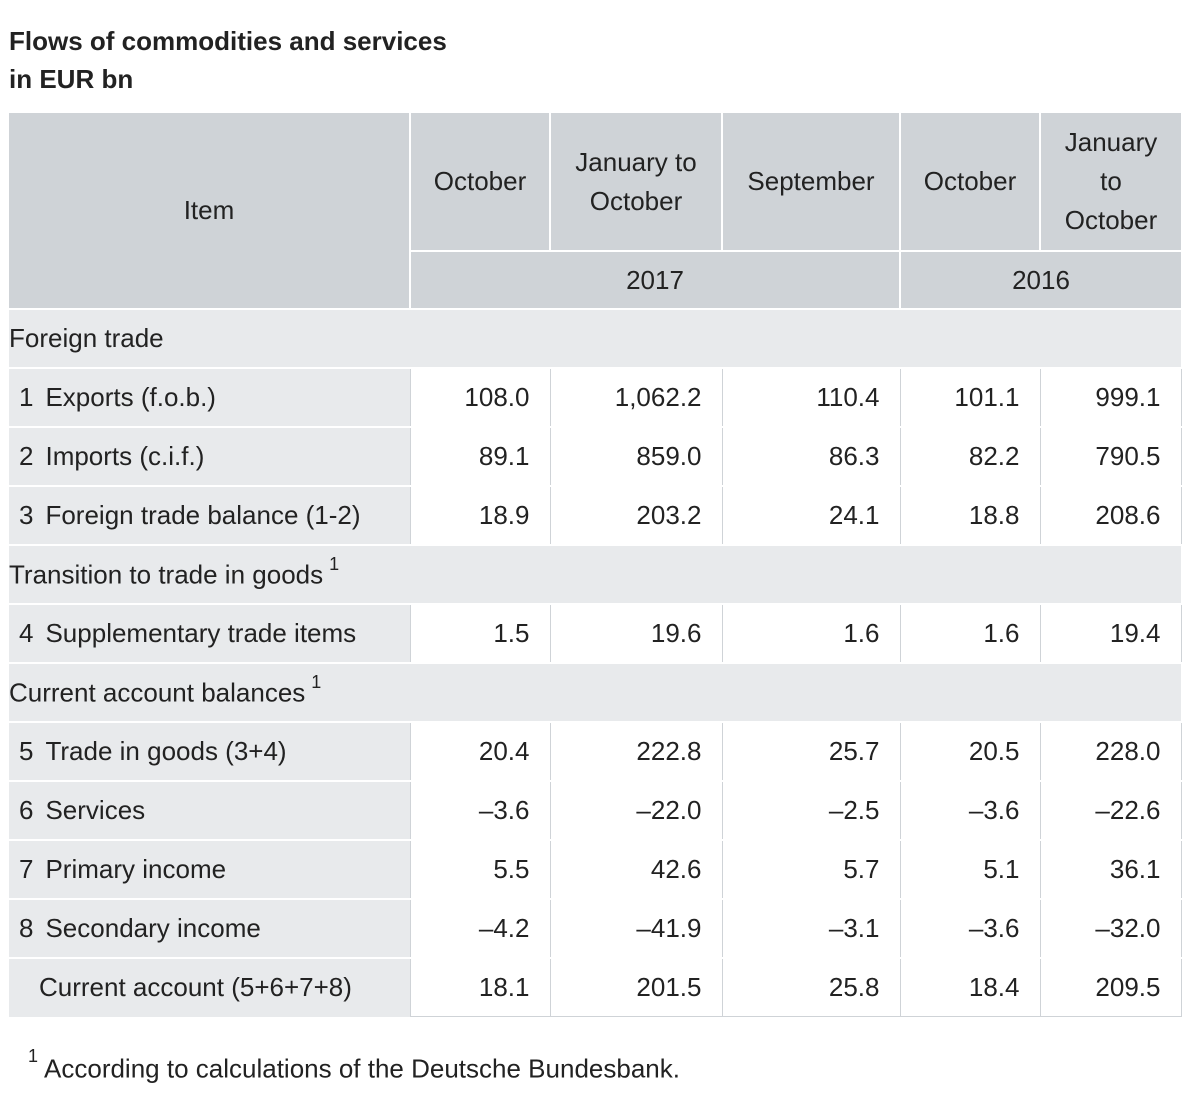 The height and width of the screenshot is (1106, 1200). I want to click on cell: 1.5, so click(479, 633).